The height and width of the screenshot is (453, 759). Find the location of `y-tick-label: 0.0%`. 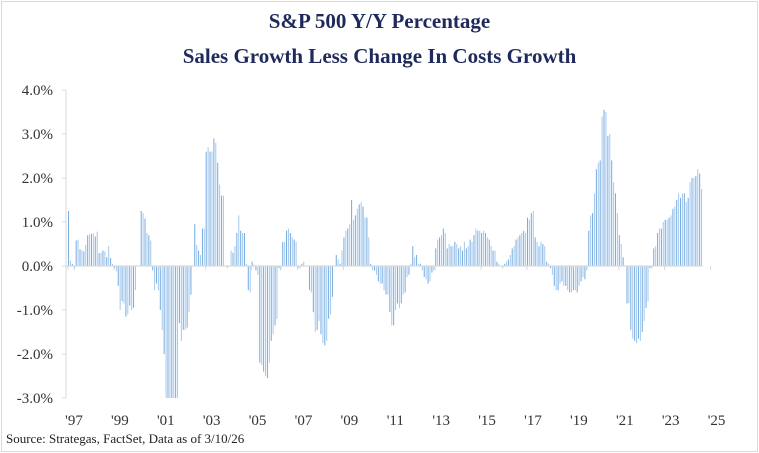

y-tick-label: 0.0% is located at coordinates (37, 267).